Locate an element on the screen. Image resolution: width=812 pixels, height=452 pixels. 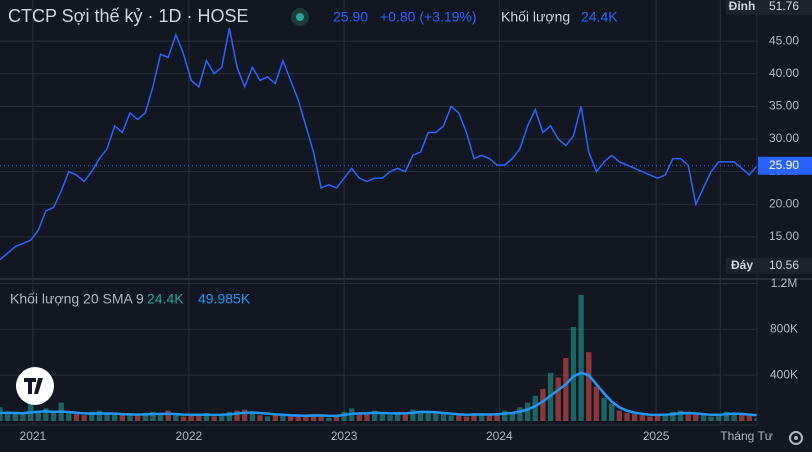
high-tag is located at coordinates (785, 7).